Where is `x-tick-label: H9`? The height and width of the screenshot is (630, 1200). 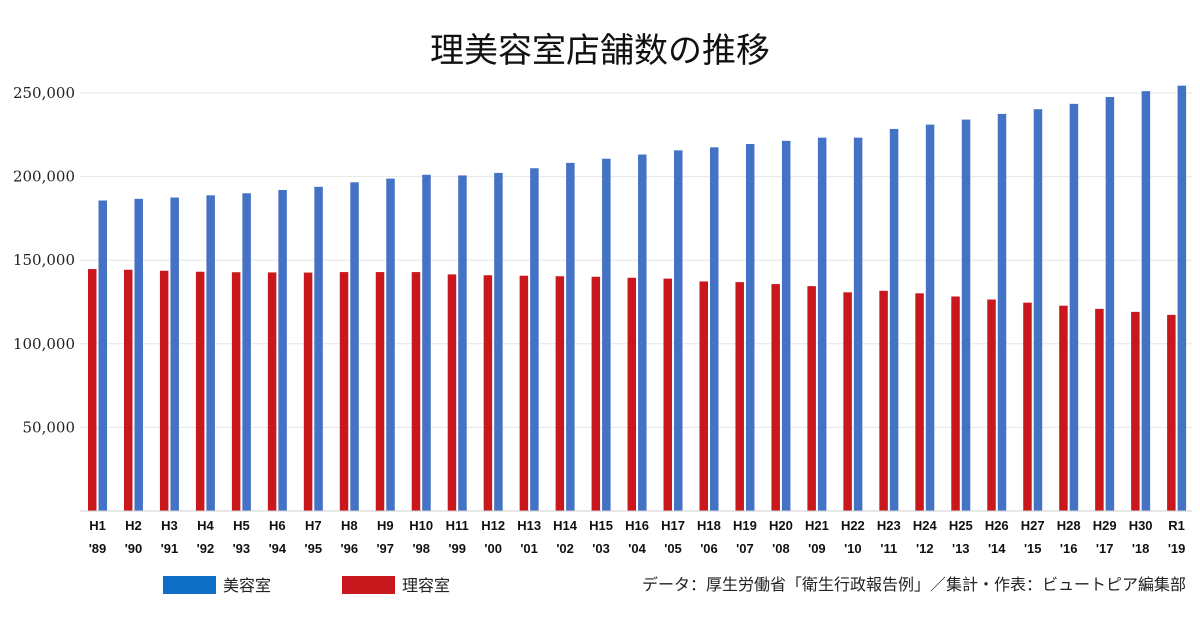
x-tick-label: H9 is located at coordinates (385, 525).